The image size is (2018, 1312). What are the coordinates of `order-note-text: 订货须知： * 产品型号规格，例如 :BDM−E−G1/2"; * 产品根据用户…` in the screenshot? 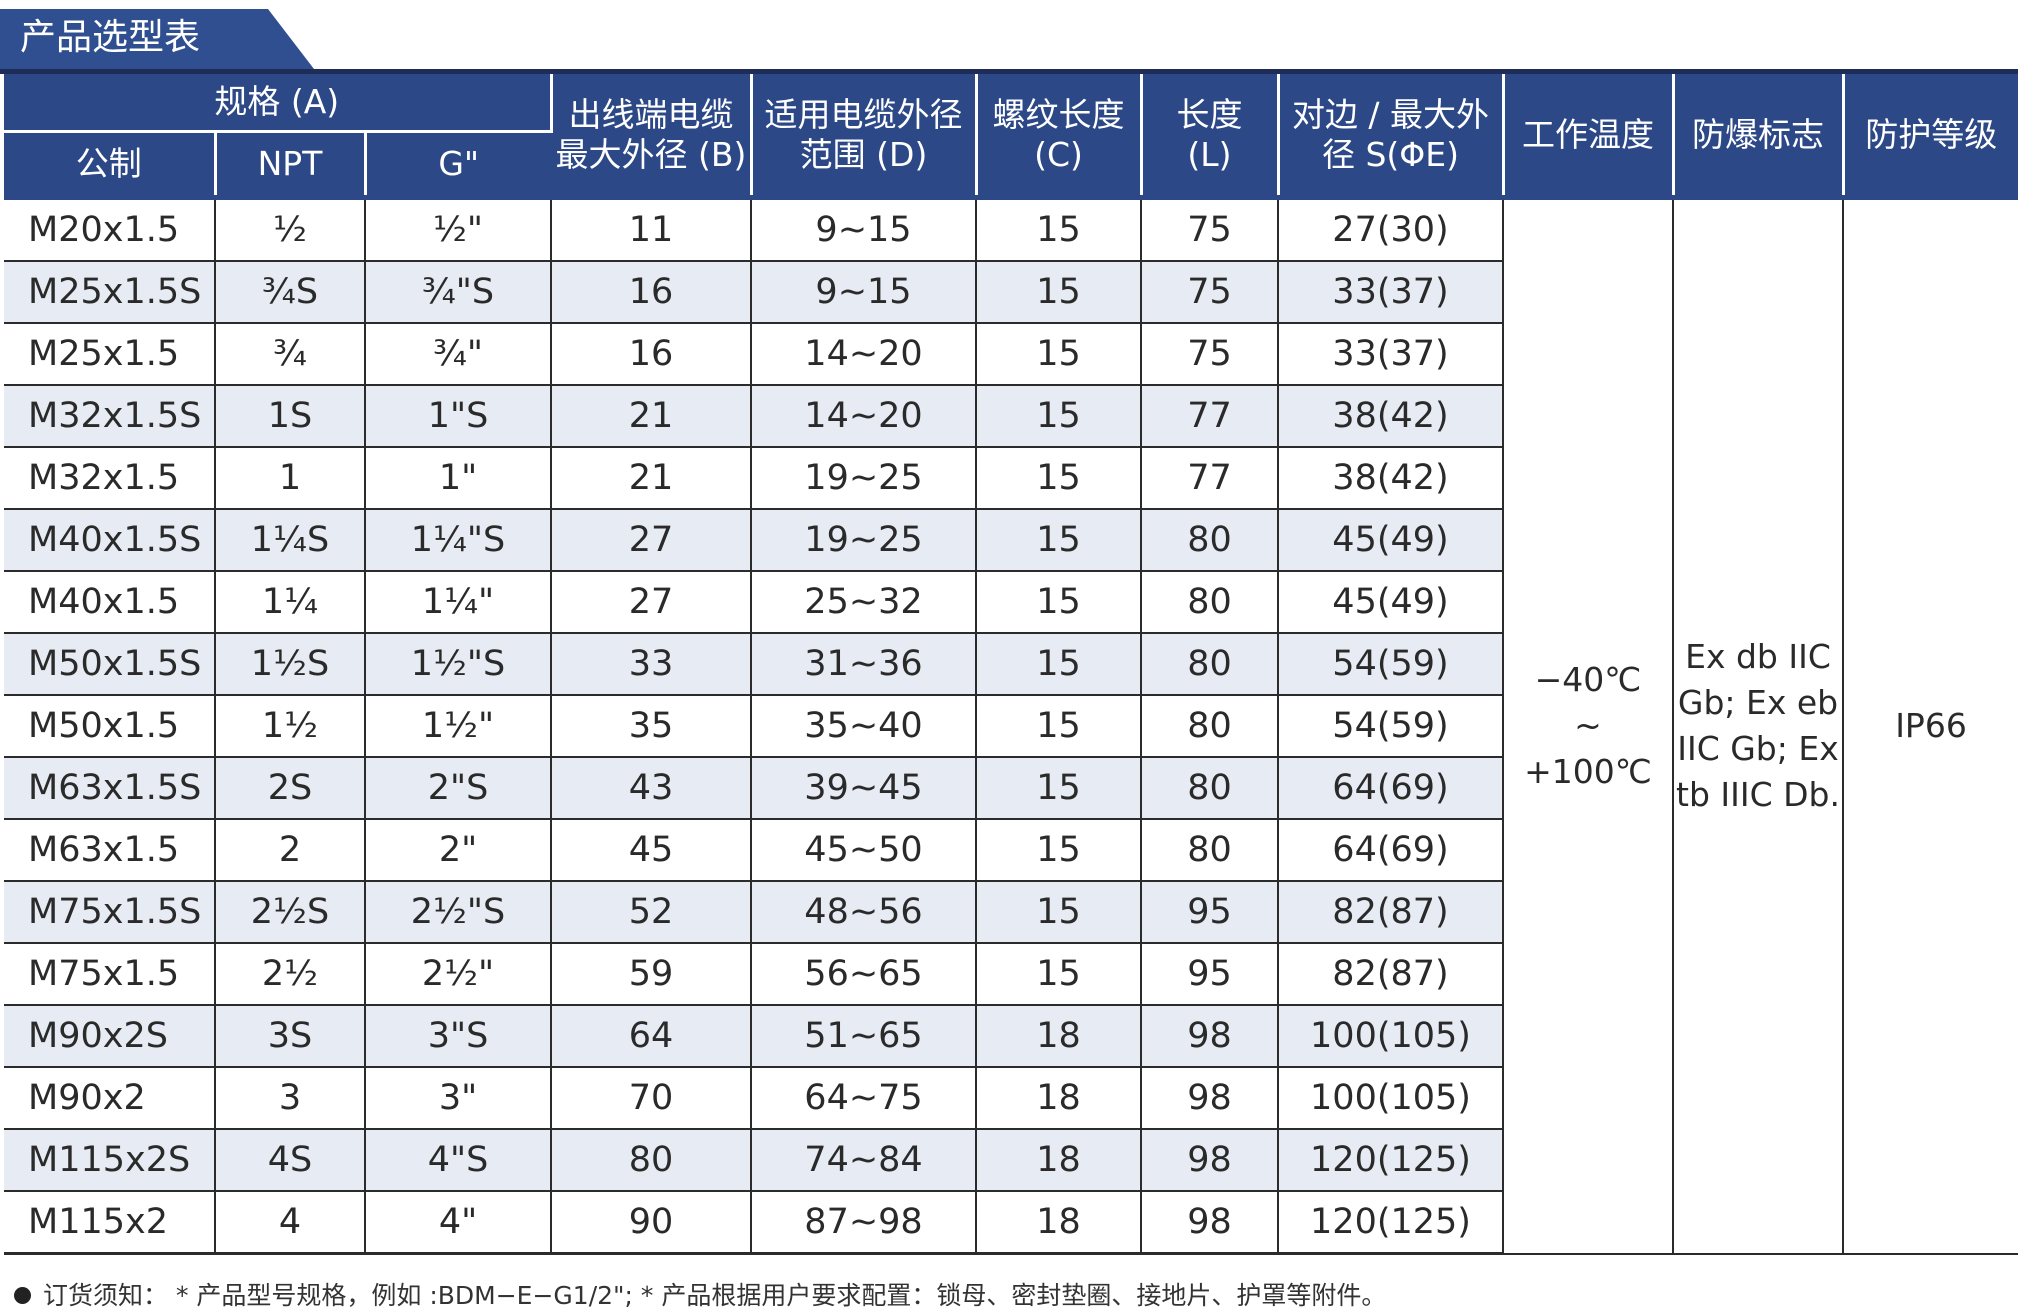 It's located at (715, 1295).